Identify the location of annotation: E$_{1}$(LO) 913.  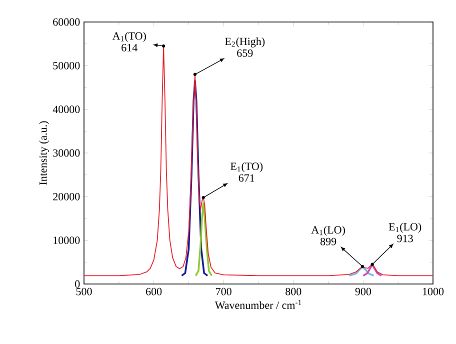
(405, 232).